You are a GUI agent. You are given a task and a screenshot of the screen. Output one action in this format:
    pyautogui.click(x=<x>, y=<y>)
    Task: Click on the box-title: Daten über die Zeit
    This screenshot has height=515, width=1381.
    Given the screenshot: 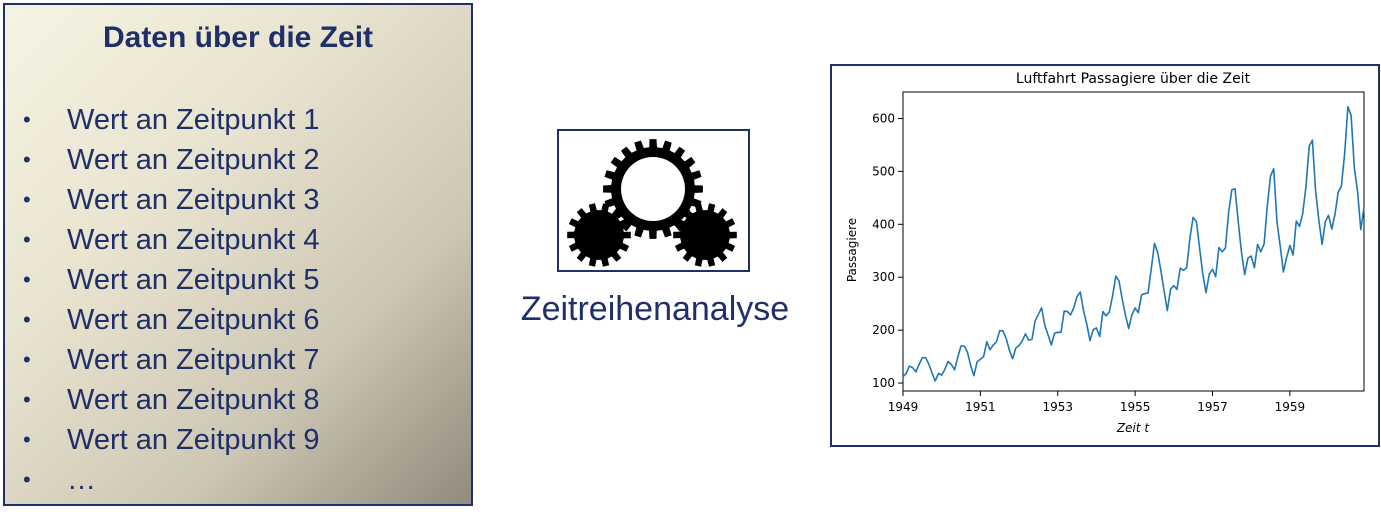 What is the action you would take?
    pyautogui.click(x=238, y=37)
    